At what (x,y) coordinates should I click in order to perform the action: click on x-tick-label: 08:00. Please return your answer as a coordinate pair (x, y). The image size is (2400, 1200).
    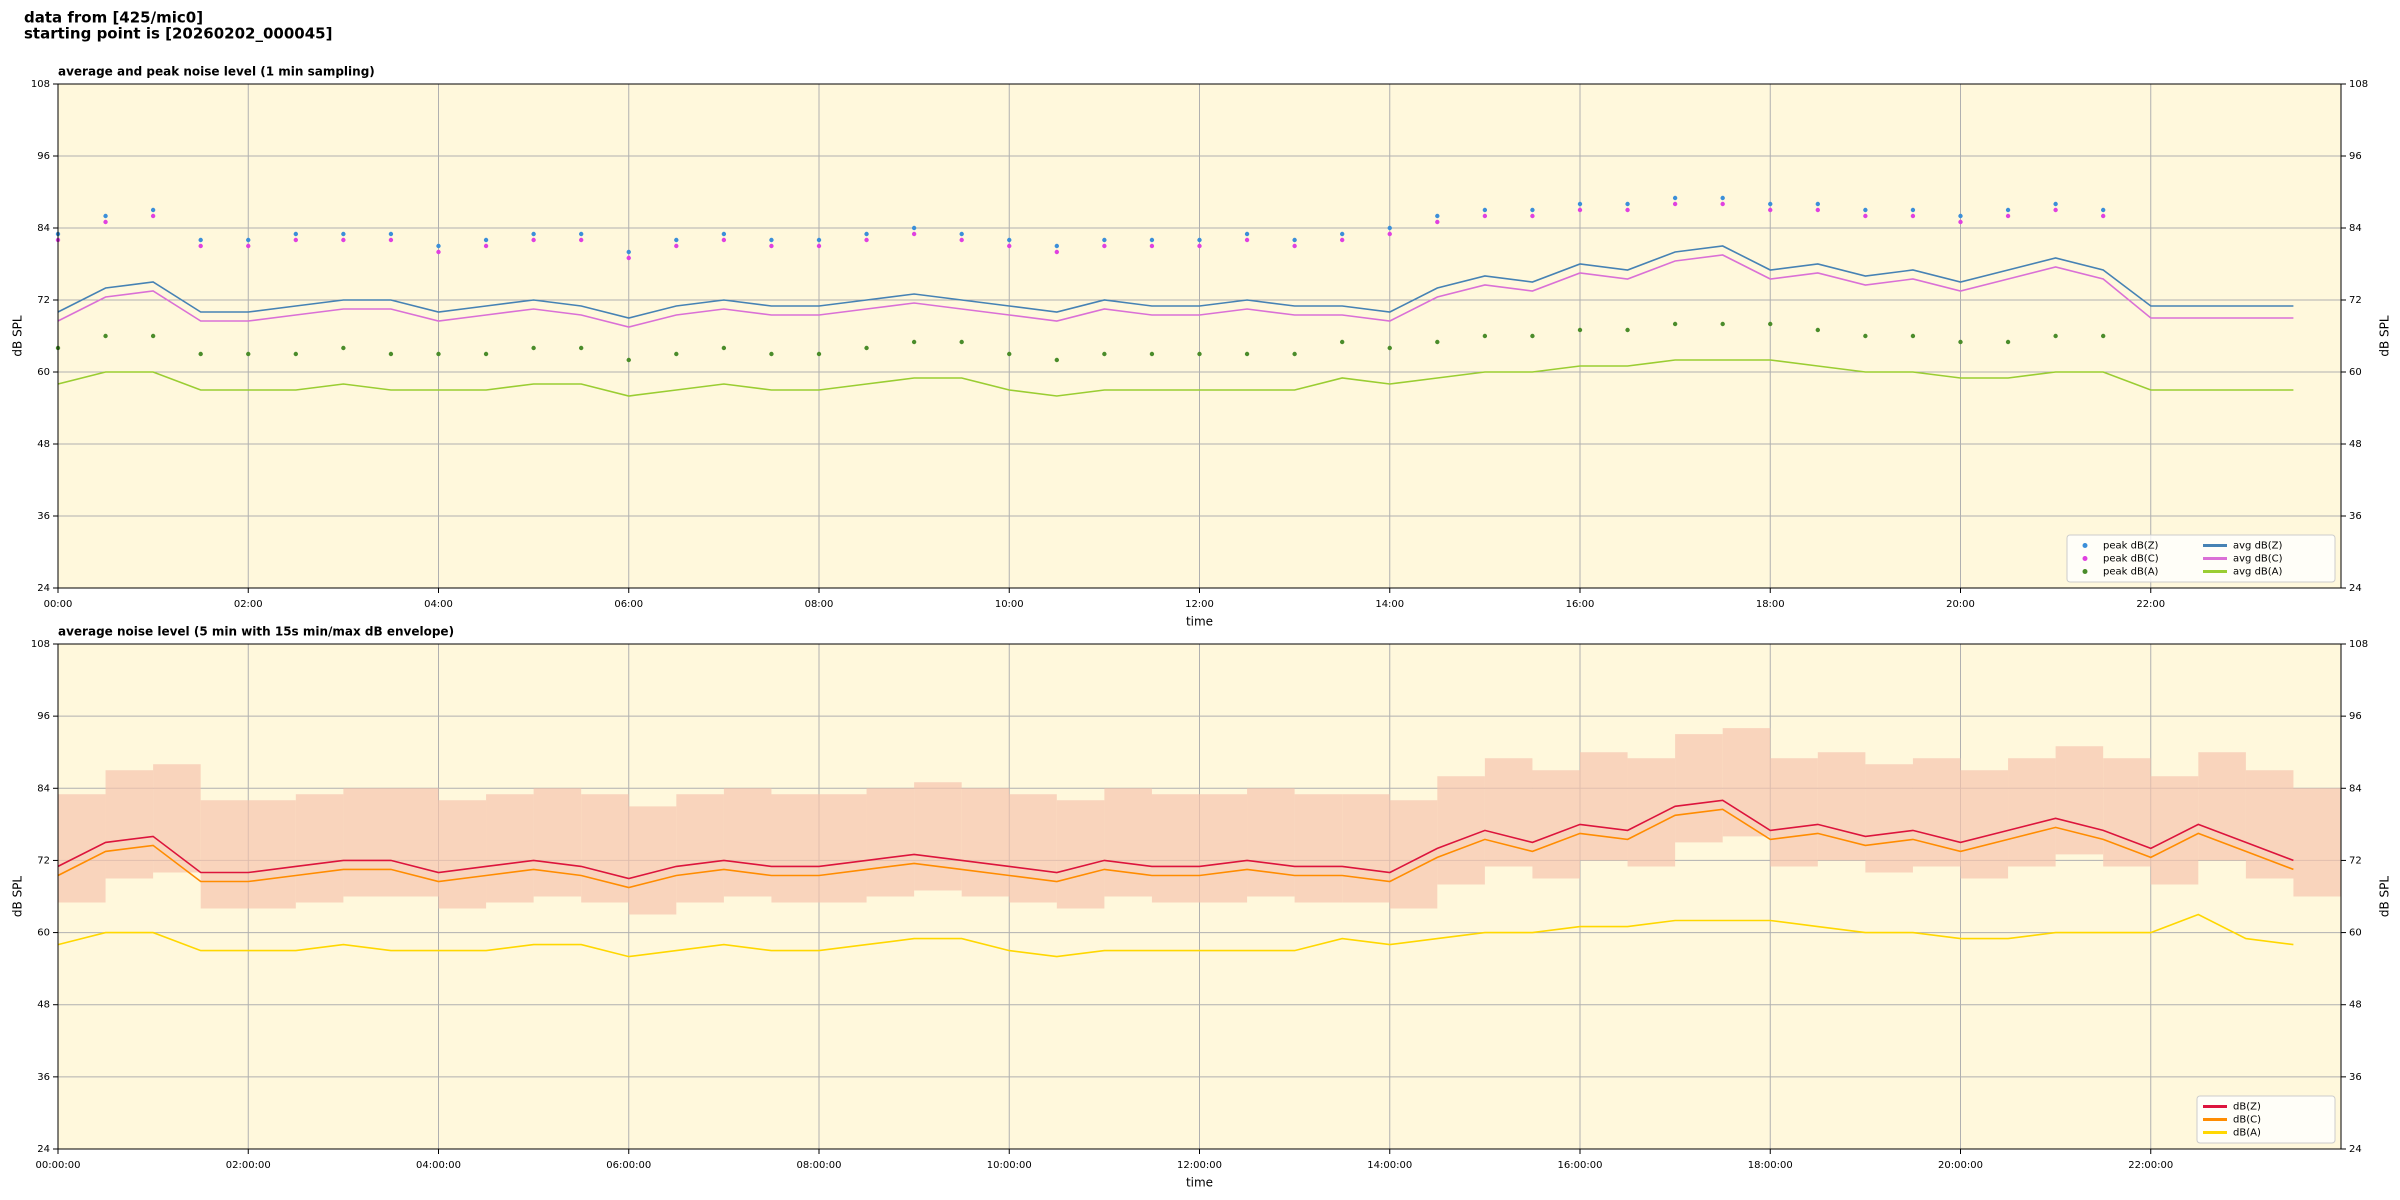
    Looking at the image, I should click on (819, 604).